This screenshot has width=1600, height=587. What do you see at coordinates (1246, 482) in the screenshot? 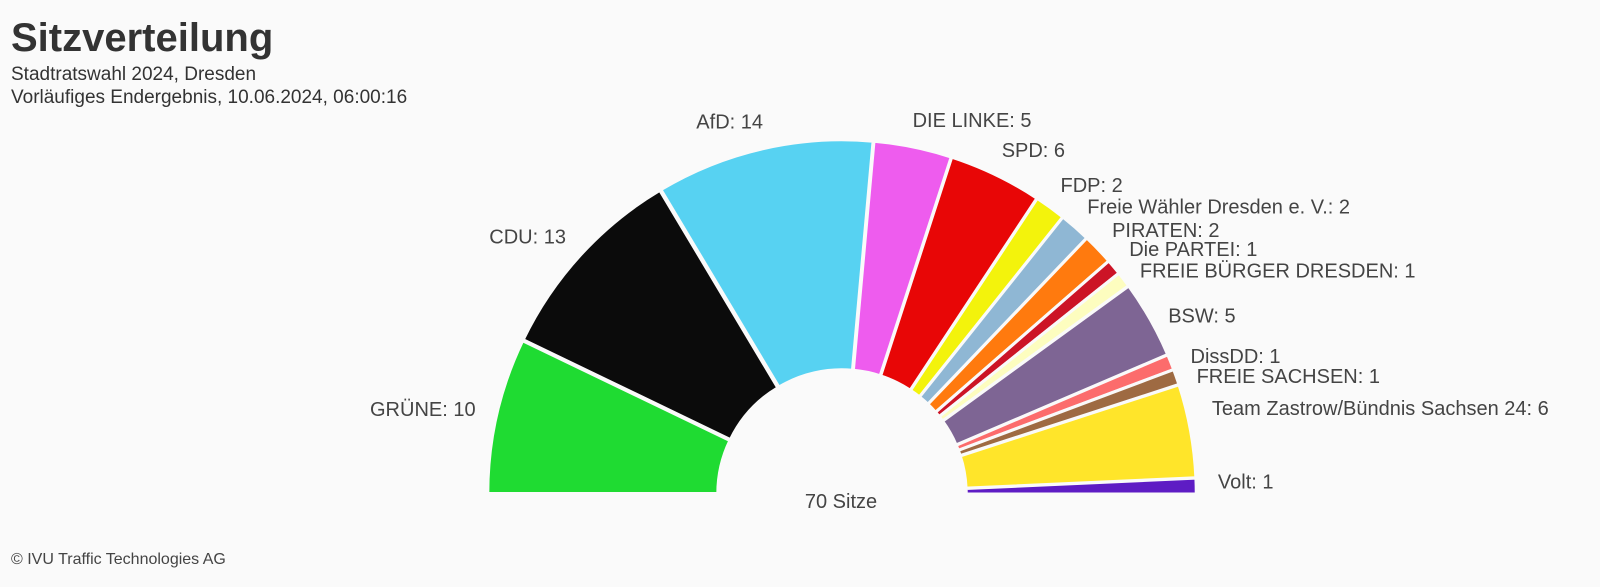
I see `label-volt: Volt: 1` at bounding box center [1246, 482].